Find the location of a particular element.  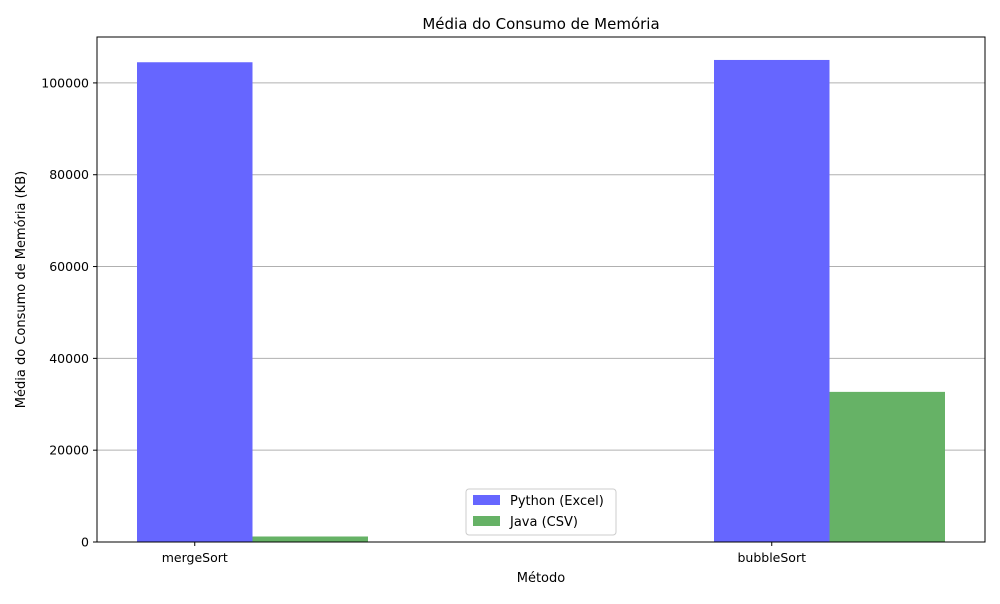

y-axis: 0 20000 40000 60000 80000 100000 is located at coordinates (69, 312).